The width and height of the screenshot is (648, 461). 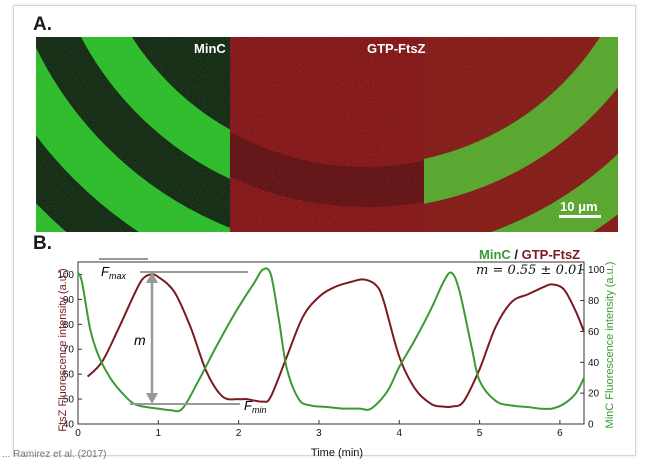 I want to click on y-tick-label-left: 100, so click(x=65, y=275).